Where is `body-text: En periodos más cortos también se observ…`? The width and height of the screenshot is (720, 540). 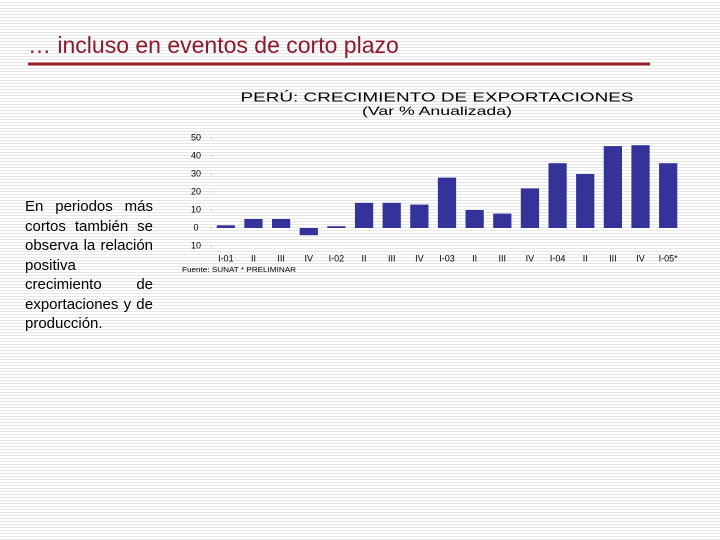
body-text: En periodos más cortos también se observ… is located at coordinates (89, 265).